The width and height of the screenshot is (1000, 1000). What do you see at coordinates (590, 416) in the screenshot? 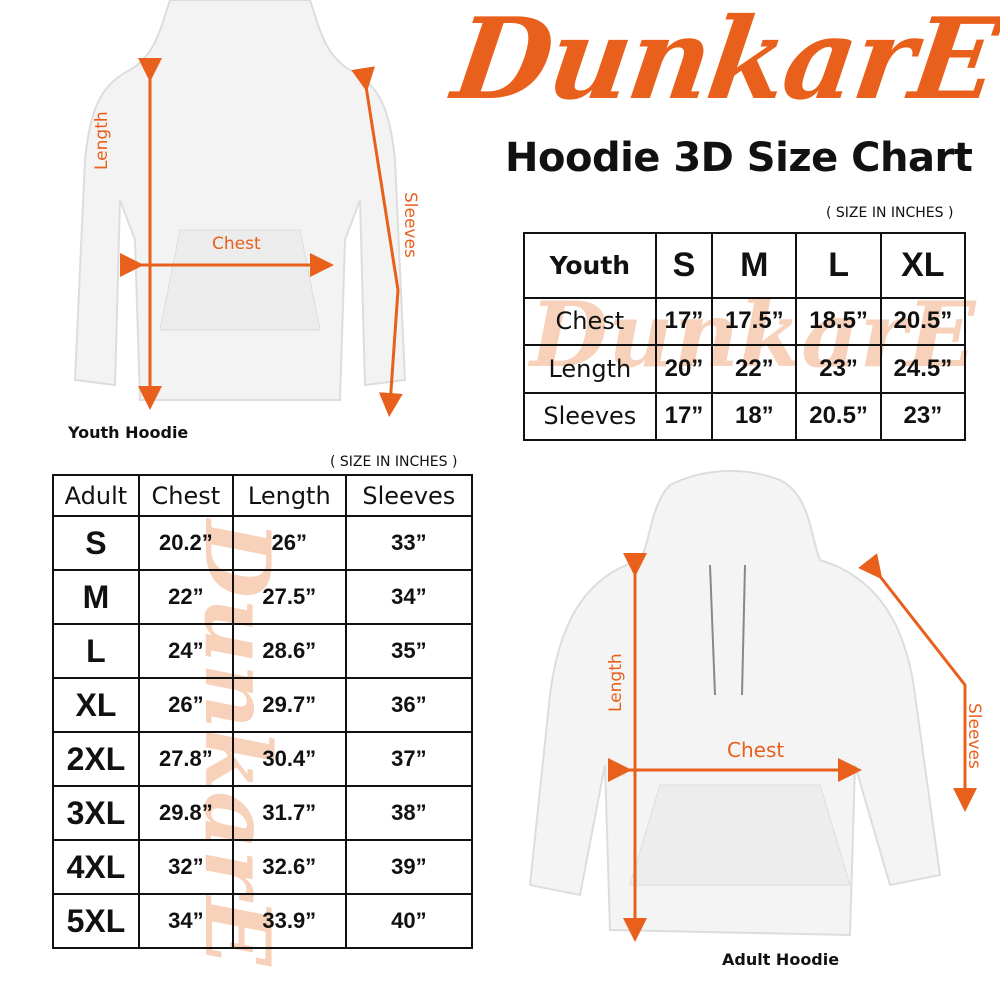
I see `row-label-cell: Sleeves` at bounding box center [590, 416].